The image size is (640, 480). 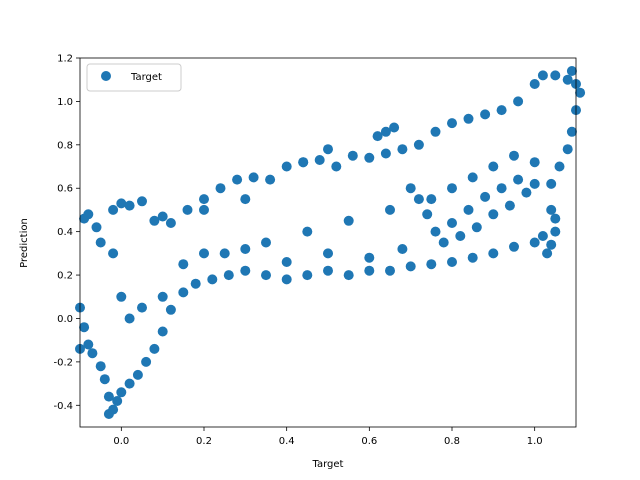 I want to click on x-tick-label: 0.6, so click(x=369, y=441).